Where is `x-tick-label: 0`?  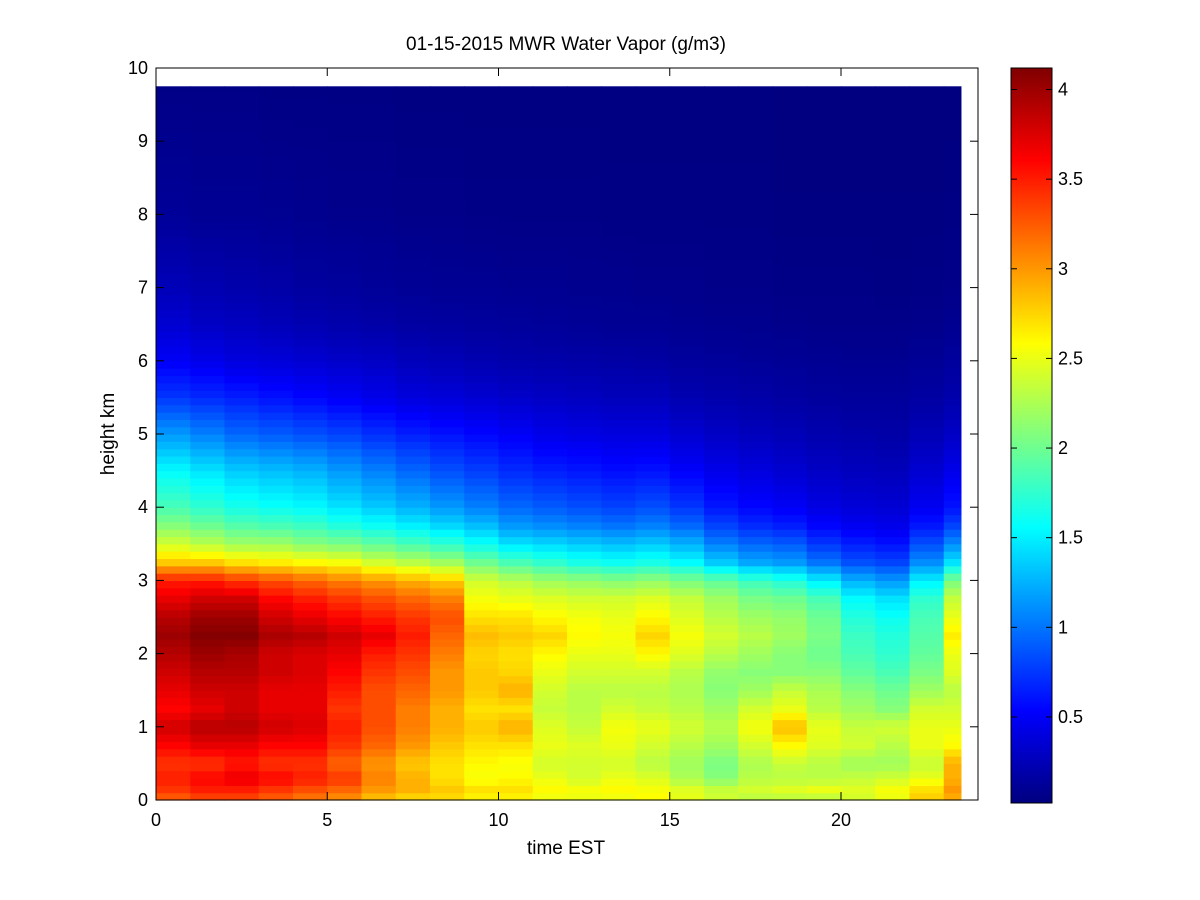 x-tick-label: 0 is located at coordinates (156, 820).